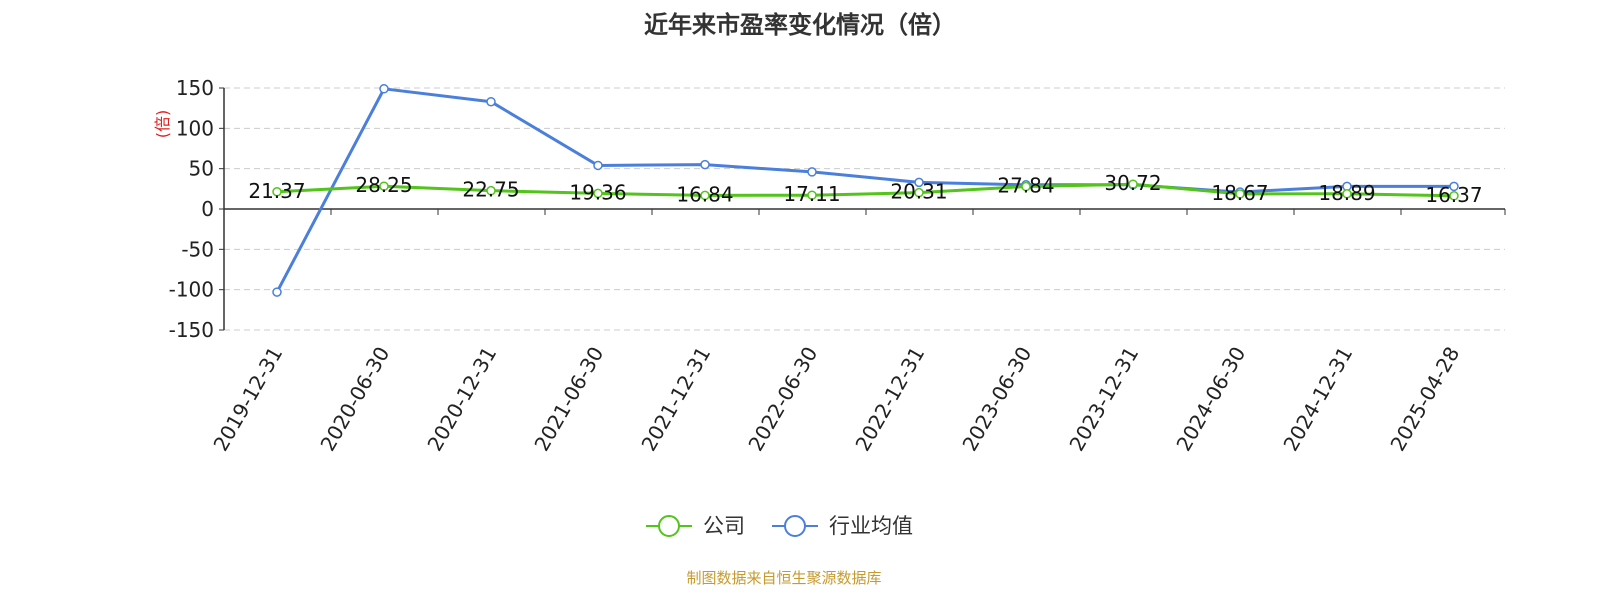 The image size is (1600, 600). I want to click on x-tick-label: 2021-06-30, so click(568, 399).